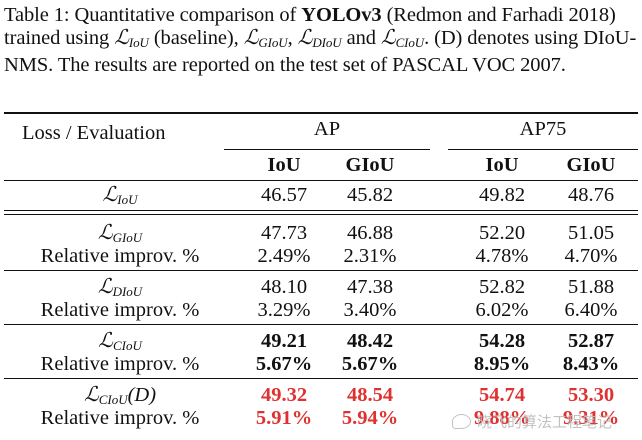  What do you see at coordinates (591, 395) in the screenshot?
I see `table-cell: 53.30` at bounding box center [591, 395].